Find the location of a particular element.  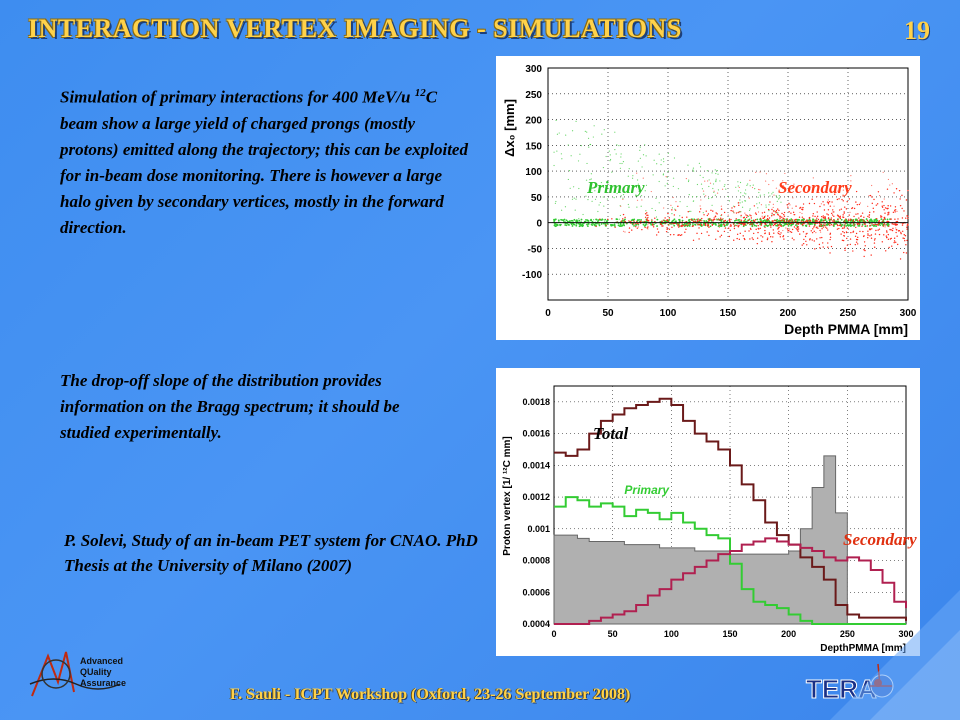

primary-histogram is located at coordinates (730, 560).